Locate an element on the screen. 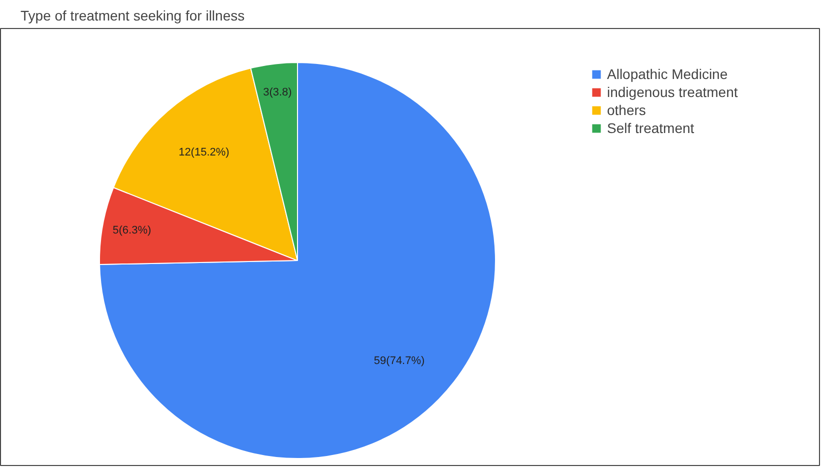 The width and height of the screenshot is (824, 470). legend-label: others is located at coordinates (626, 110).